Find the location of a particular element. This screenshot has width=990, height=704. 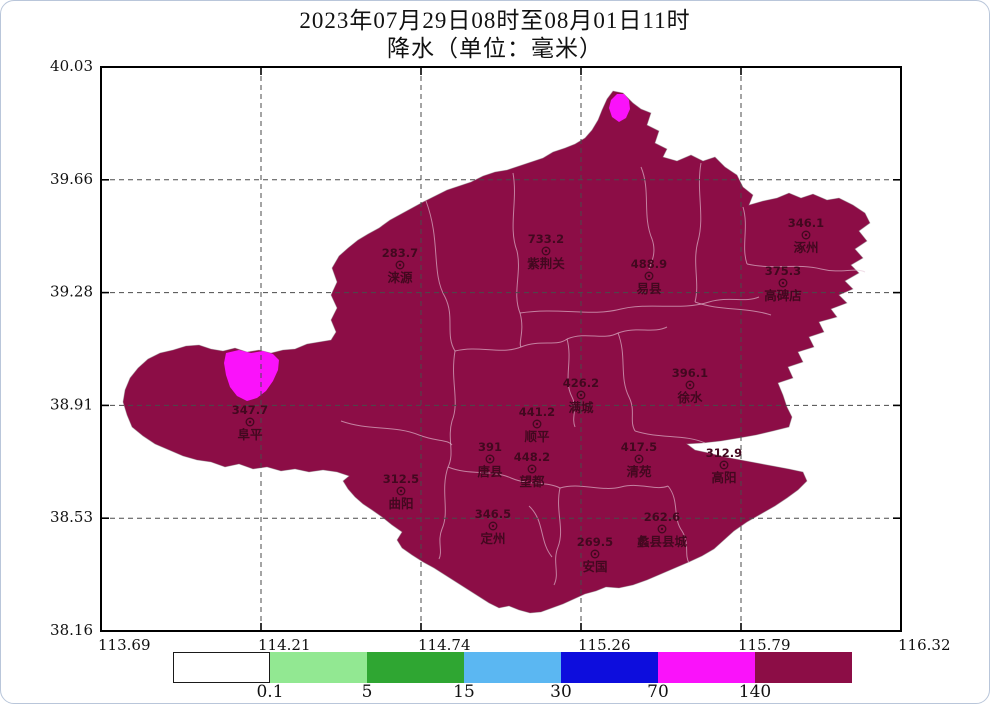

station-value: 391 is located at coordinates (490, 447).